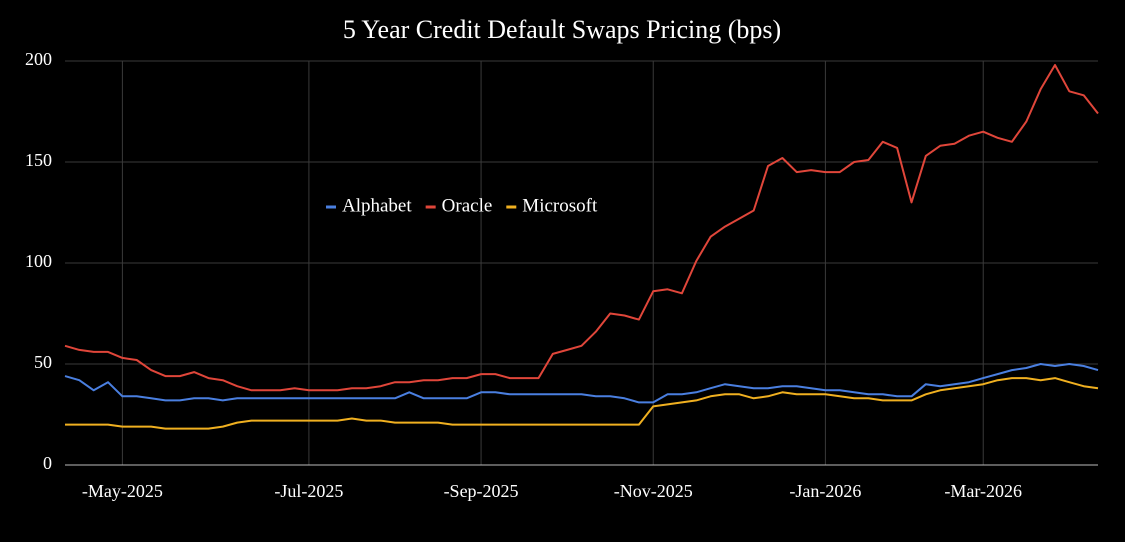 The height and width of the screenshot is (542, 1125). What do you see at coordinates (560, 205) in the screenshot?
I see `legend-label: Microsoft` at bounding box center [560, 205].